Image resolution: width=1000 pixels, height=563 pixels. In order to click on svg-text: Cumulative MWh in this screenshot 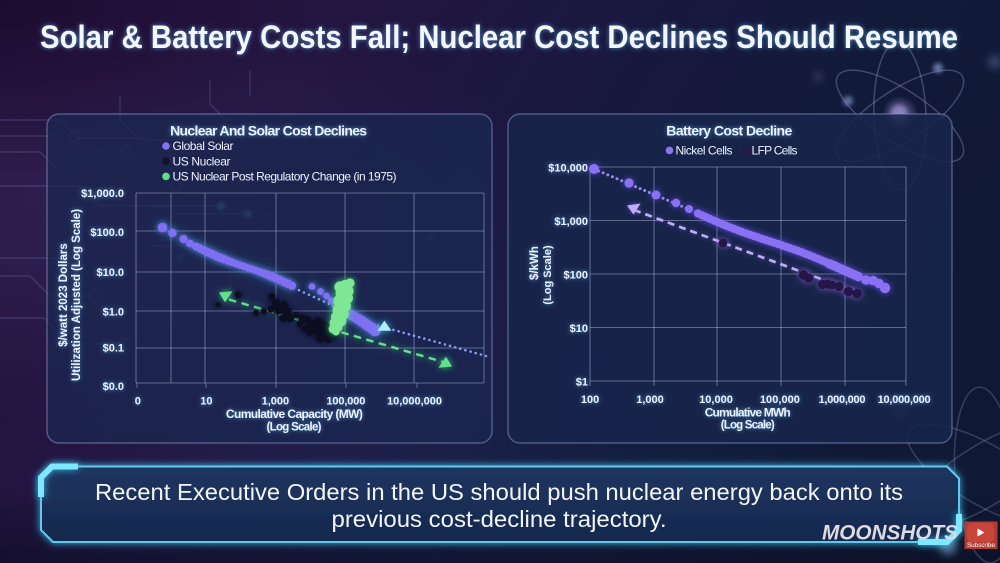, I will do `click(748, 413)`.